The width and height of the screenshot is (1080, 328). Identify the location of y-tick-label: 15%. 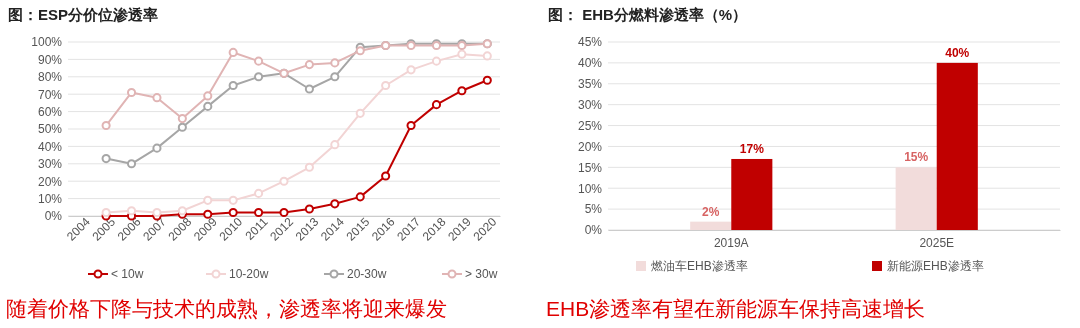
(590, 167).